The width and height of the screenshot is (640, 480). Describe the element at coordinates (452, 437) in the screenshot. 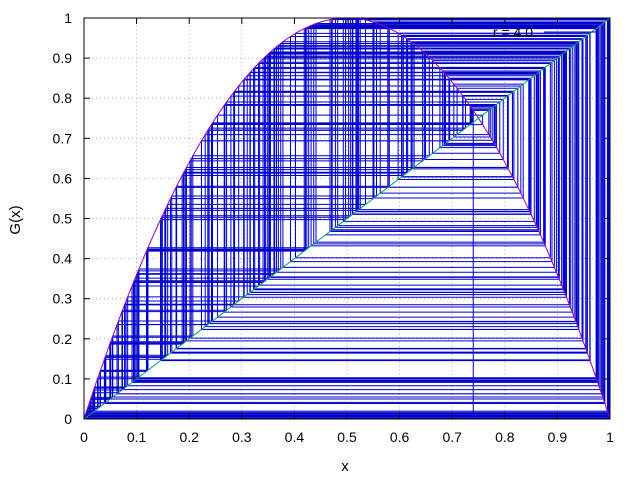

I see `x-tick-label: 0.7` at that location.